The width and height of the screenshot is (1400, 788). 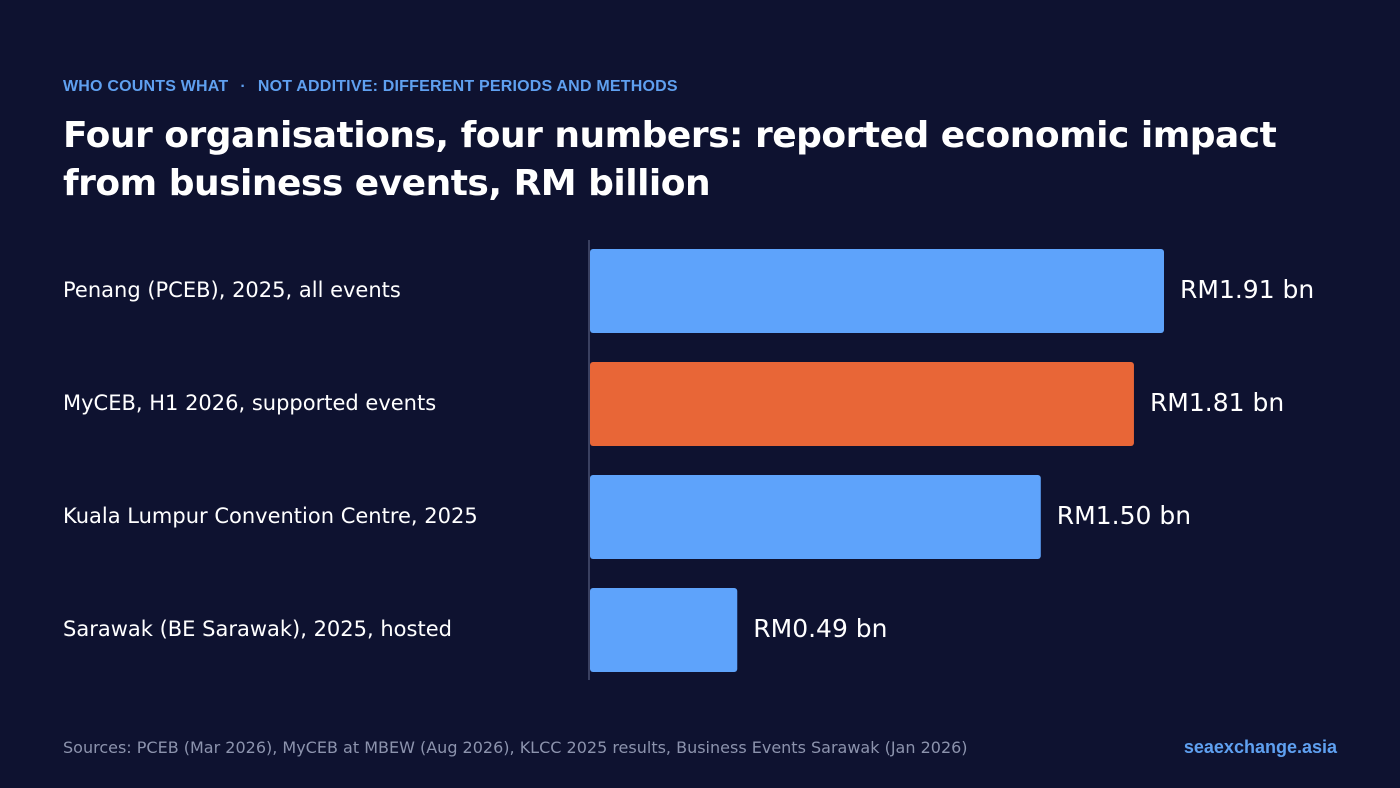 What do you see at coordinates (146, 86) in the screenshot?
I see `kicker-left: WHO COUNTS WHAT` at bounding box center [146, 86].